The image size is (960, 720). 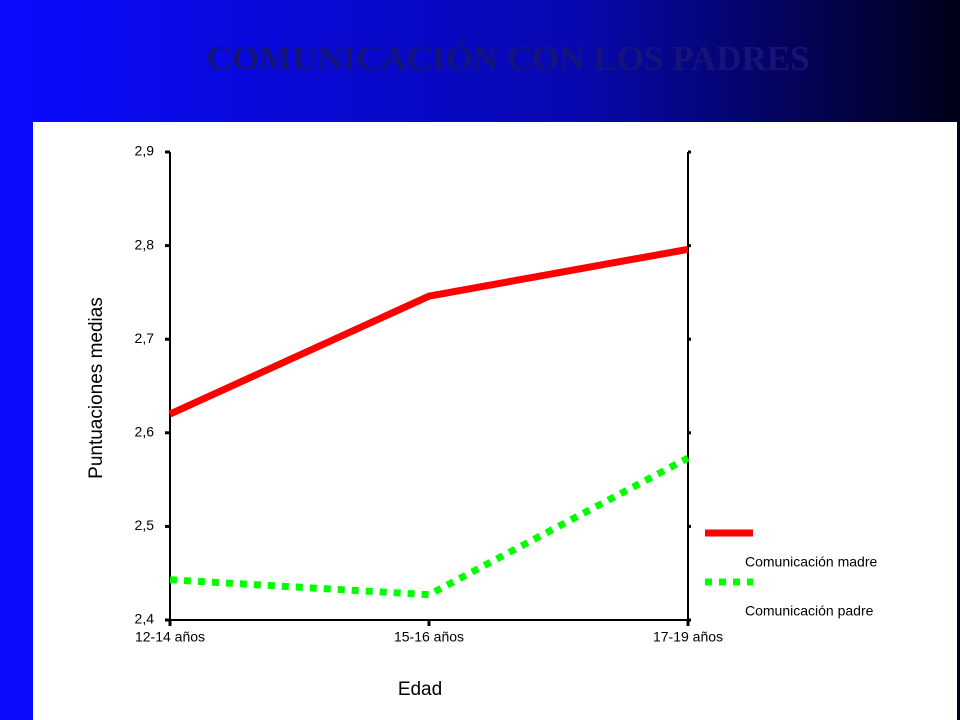 I want to click on y-tick-label: 2,5, so click(x=145, y=525).